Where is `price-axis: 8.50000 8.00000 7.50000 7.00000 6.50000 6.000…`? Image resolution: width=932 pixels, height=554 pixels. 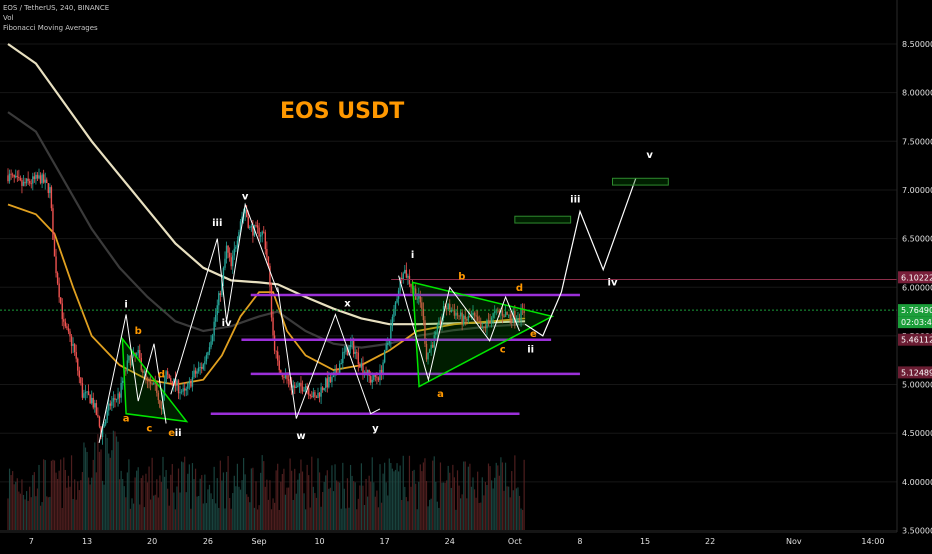
price-axis: 8.50000 8.00000 7.50000 7.00000 6.50000 6.000… is located at coordinates (914, 268).